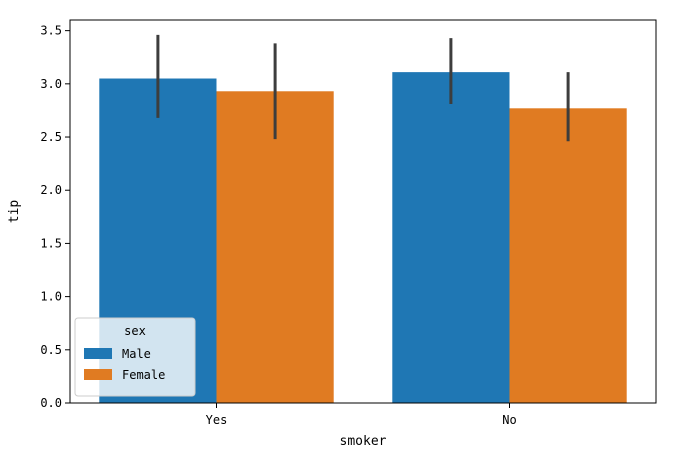 The image size is (691, 459). What do you see at coordinates (51, 31) in the screenshot?
I see `y-tick-label: 3.5` at bounding box center [51, 31].